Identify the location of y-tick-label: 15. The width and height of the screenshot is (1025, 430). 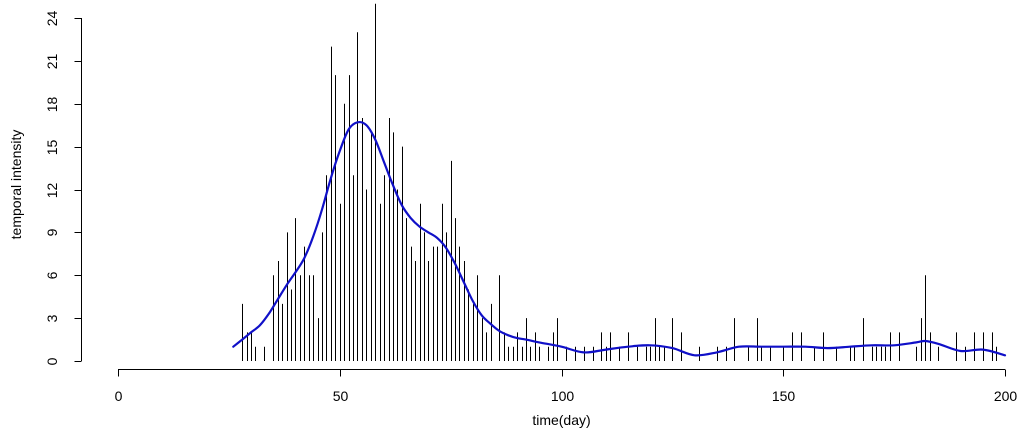
(52, 148).